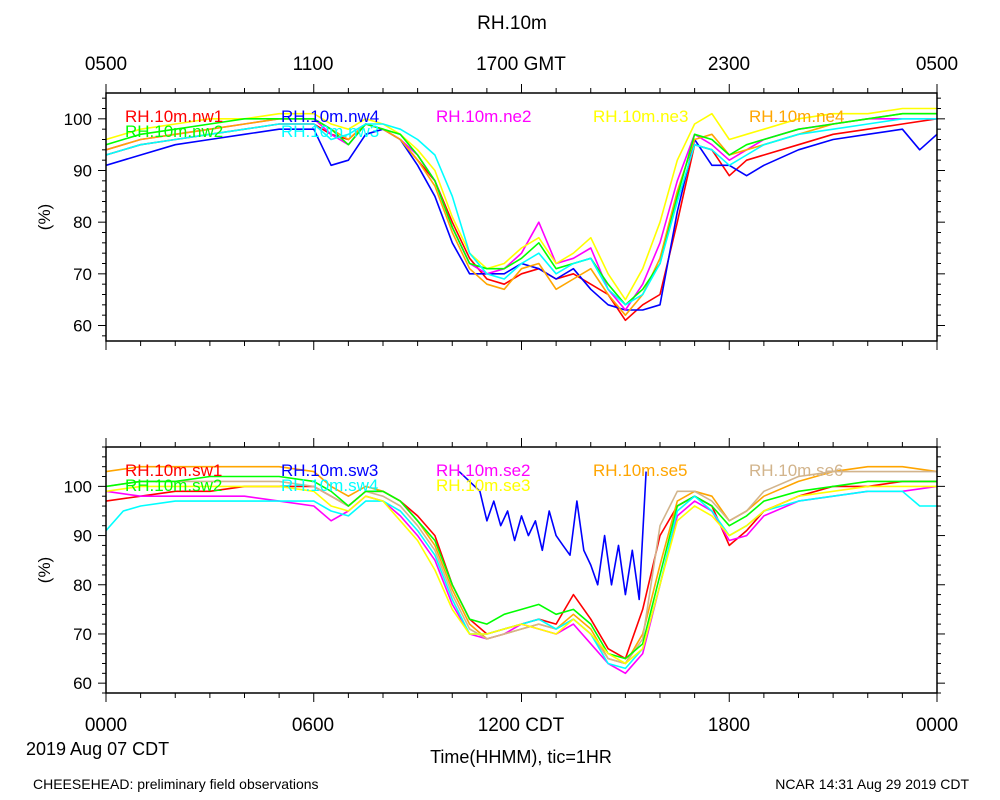 This screenshot has height=800, width=1000. What do you see at coordinates (729, 64) in the screenshot?
I see `top-tick-label: 2300` at bounding box center [729, 64].